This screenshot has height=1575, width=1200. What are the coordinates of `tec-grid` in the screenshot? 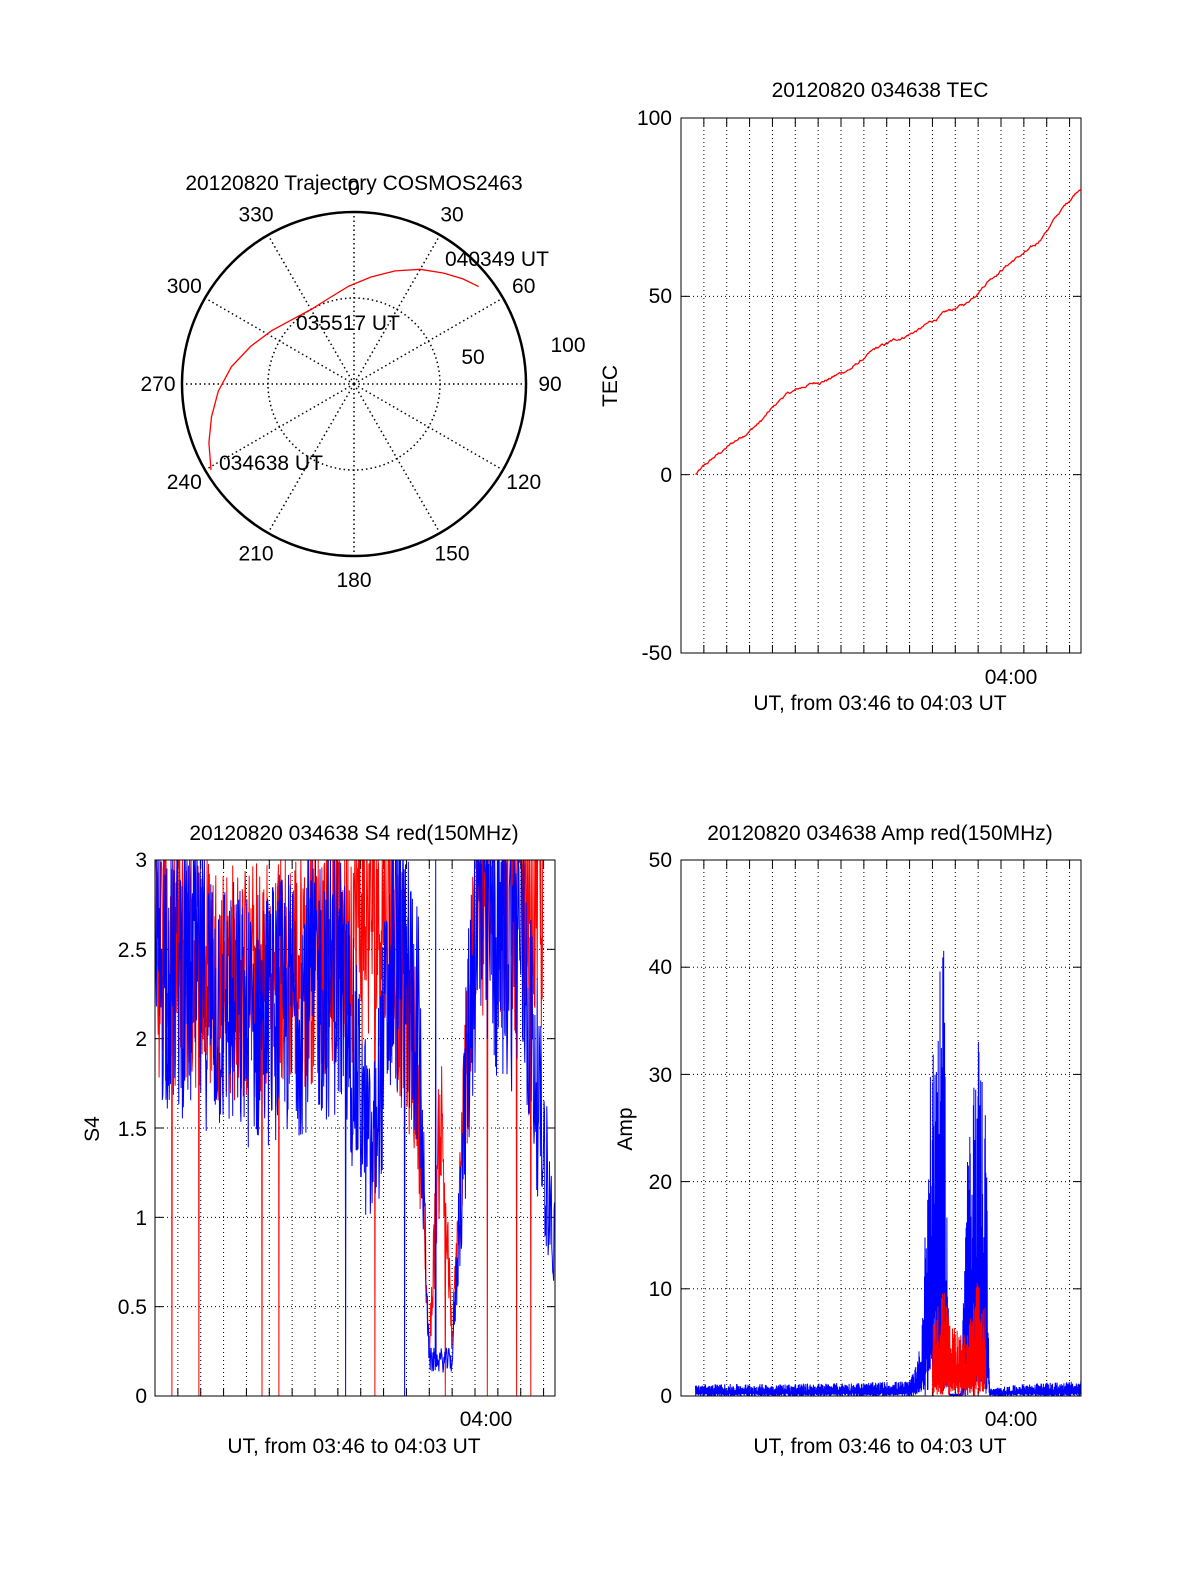 It's located at (881, 385).